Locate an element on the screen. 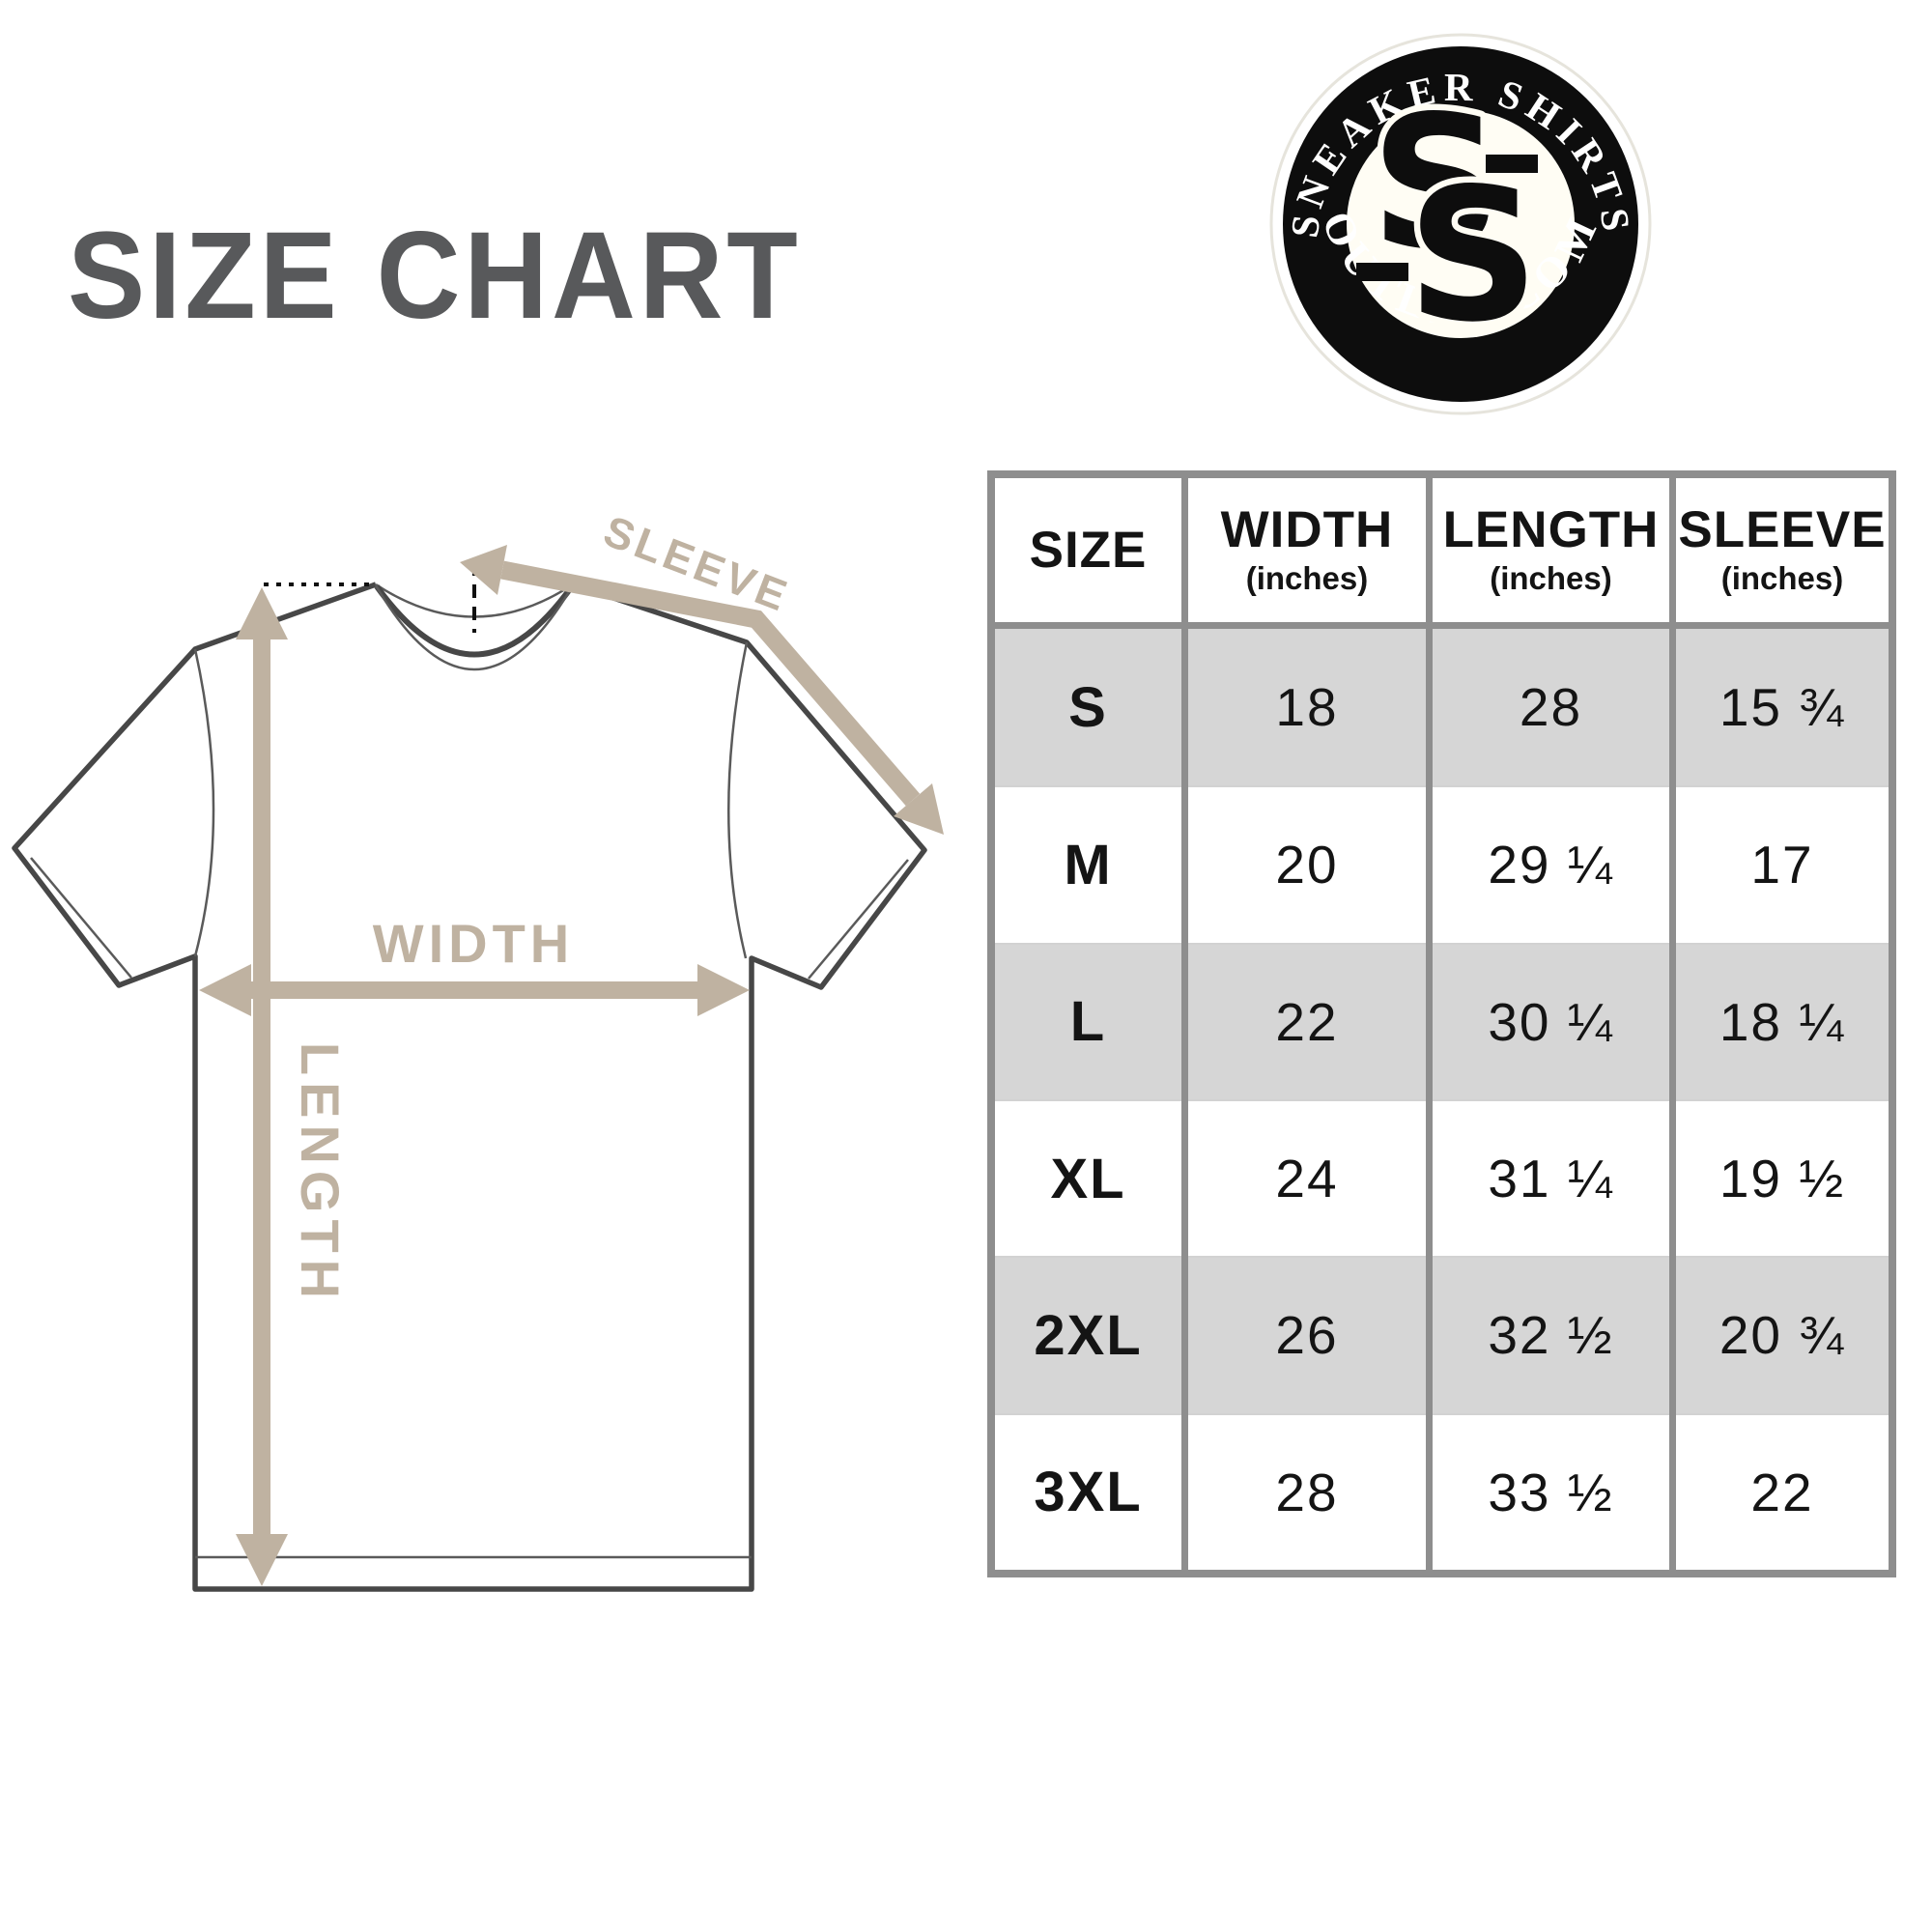 This screenshot has height=1932, width=1932. cell-width-xl: 24 is located at coordinates (1307, 1177).